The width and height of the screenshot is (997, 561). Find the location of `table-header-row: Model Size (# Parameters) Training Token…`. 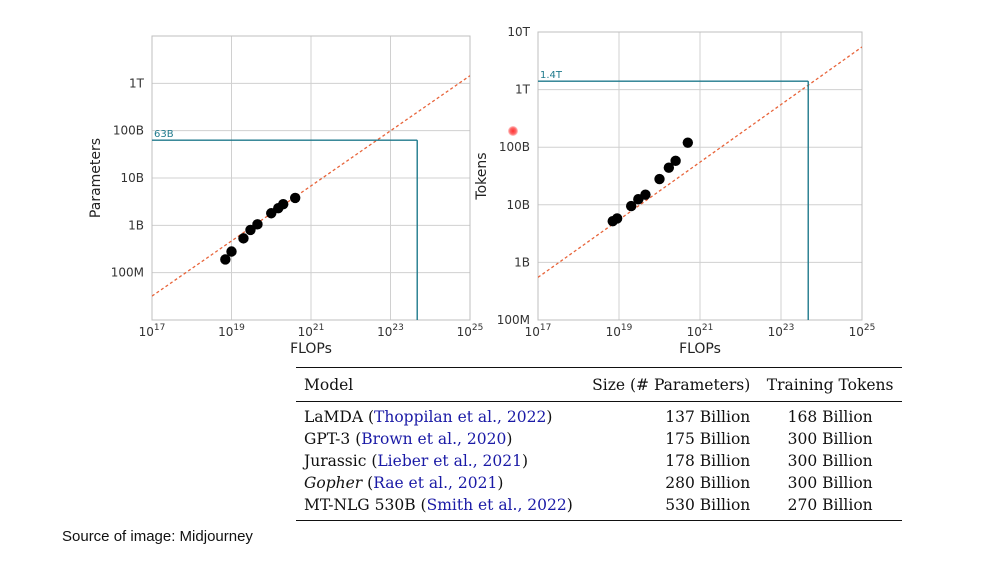

table-header-row: Model Size (# Parameters) Training Token… is located at coordinates (599, 384).